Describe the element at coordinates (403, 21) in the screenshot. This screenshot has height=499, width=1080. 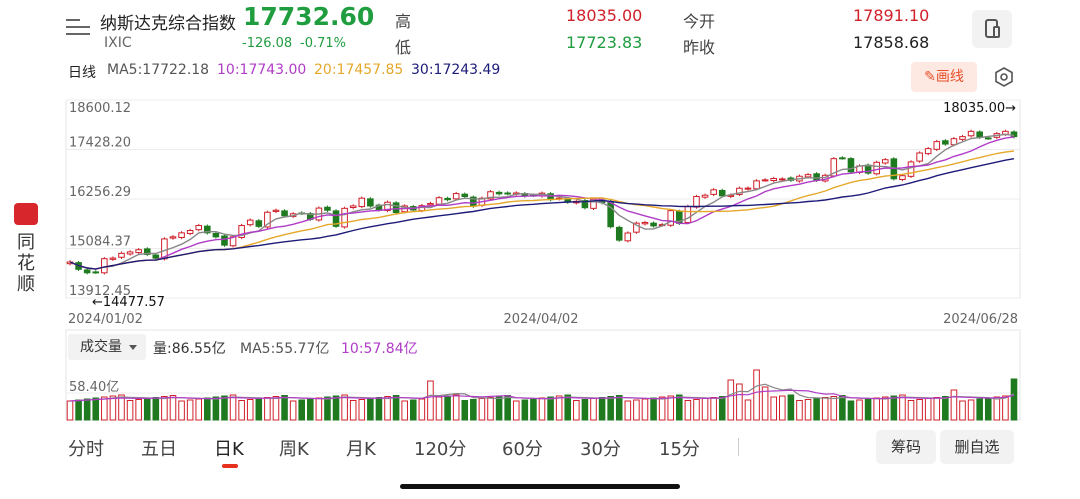
I see `high-label: 高` at that location.